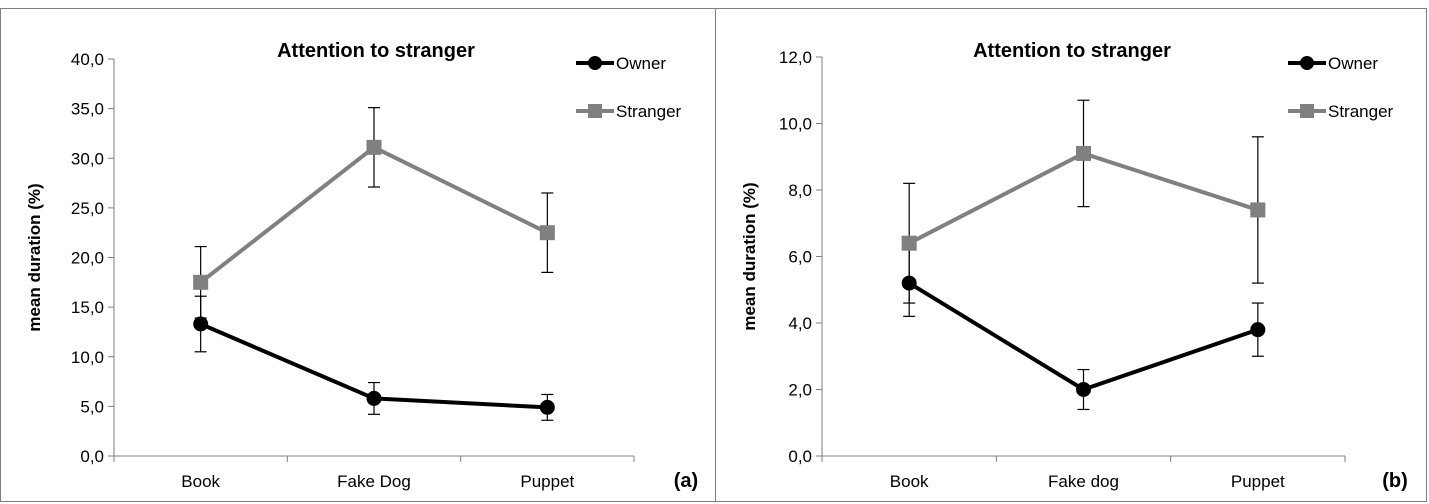 The image size is (1429, 504). I want to click on chart-a-legend-owner-label: Owner, so click(641, 63).